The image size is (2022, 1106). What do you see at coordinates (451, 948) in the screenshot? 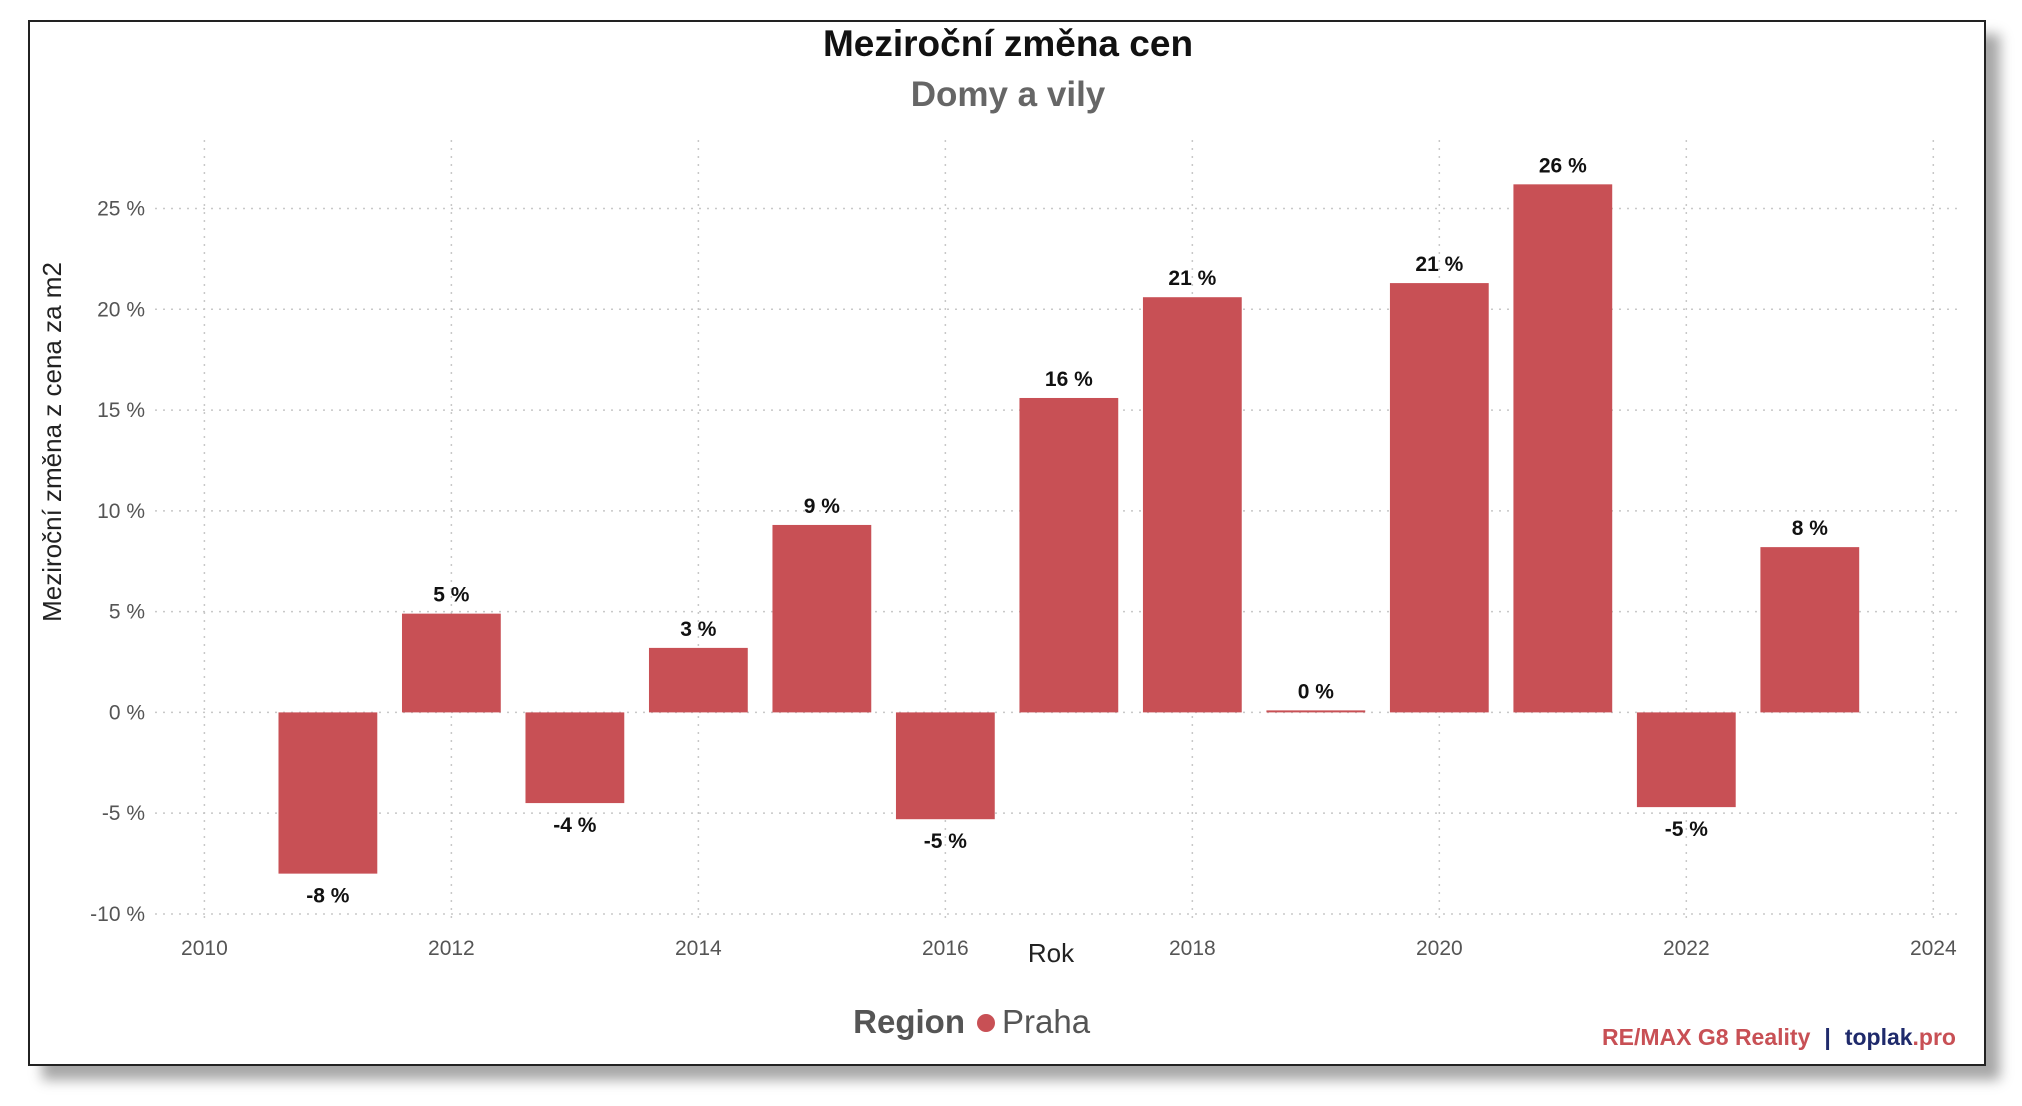
I see `x-tick-label: 2012` at bounding box center [451, 948].